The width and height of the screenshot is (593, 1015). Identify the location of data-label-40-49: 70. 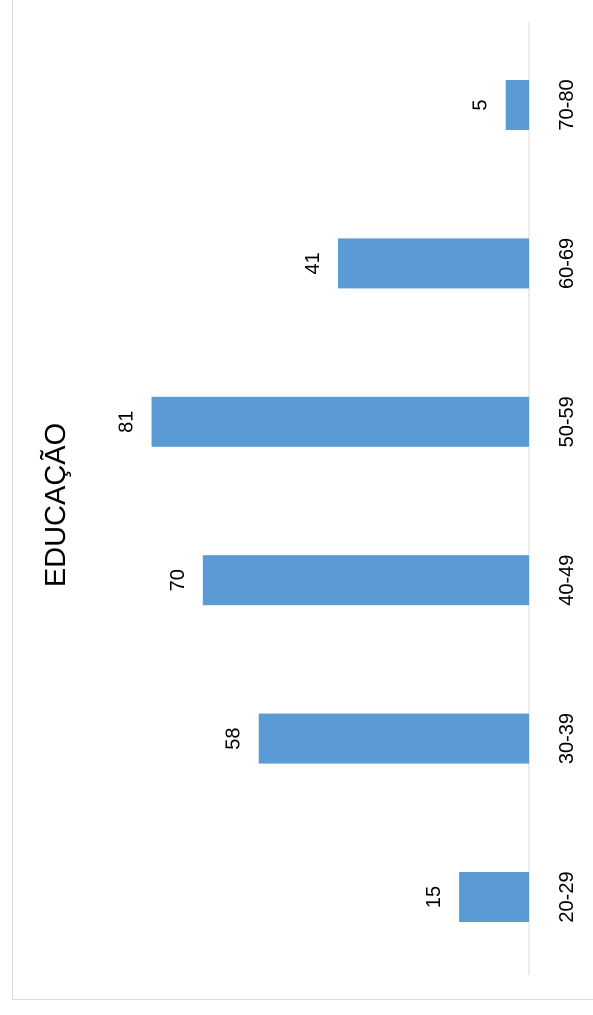
(178, 580).